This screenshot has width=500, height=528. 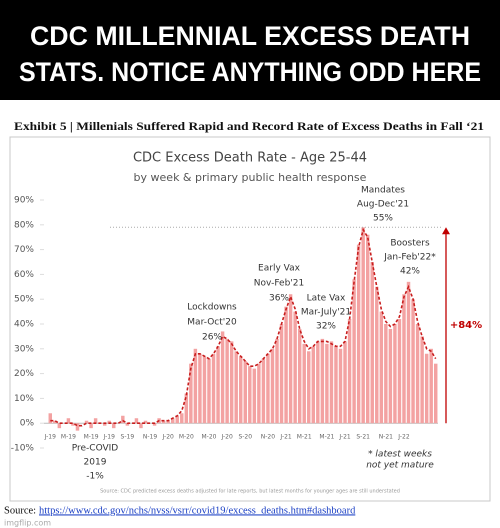 I want to click on annotation: 42%, so click(x=410, y=272).